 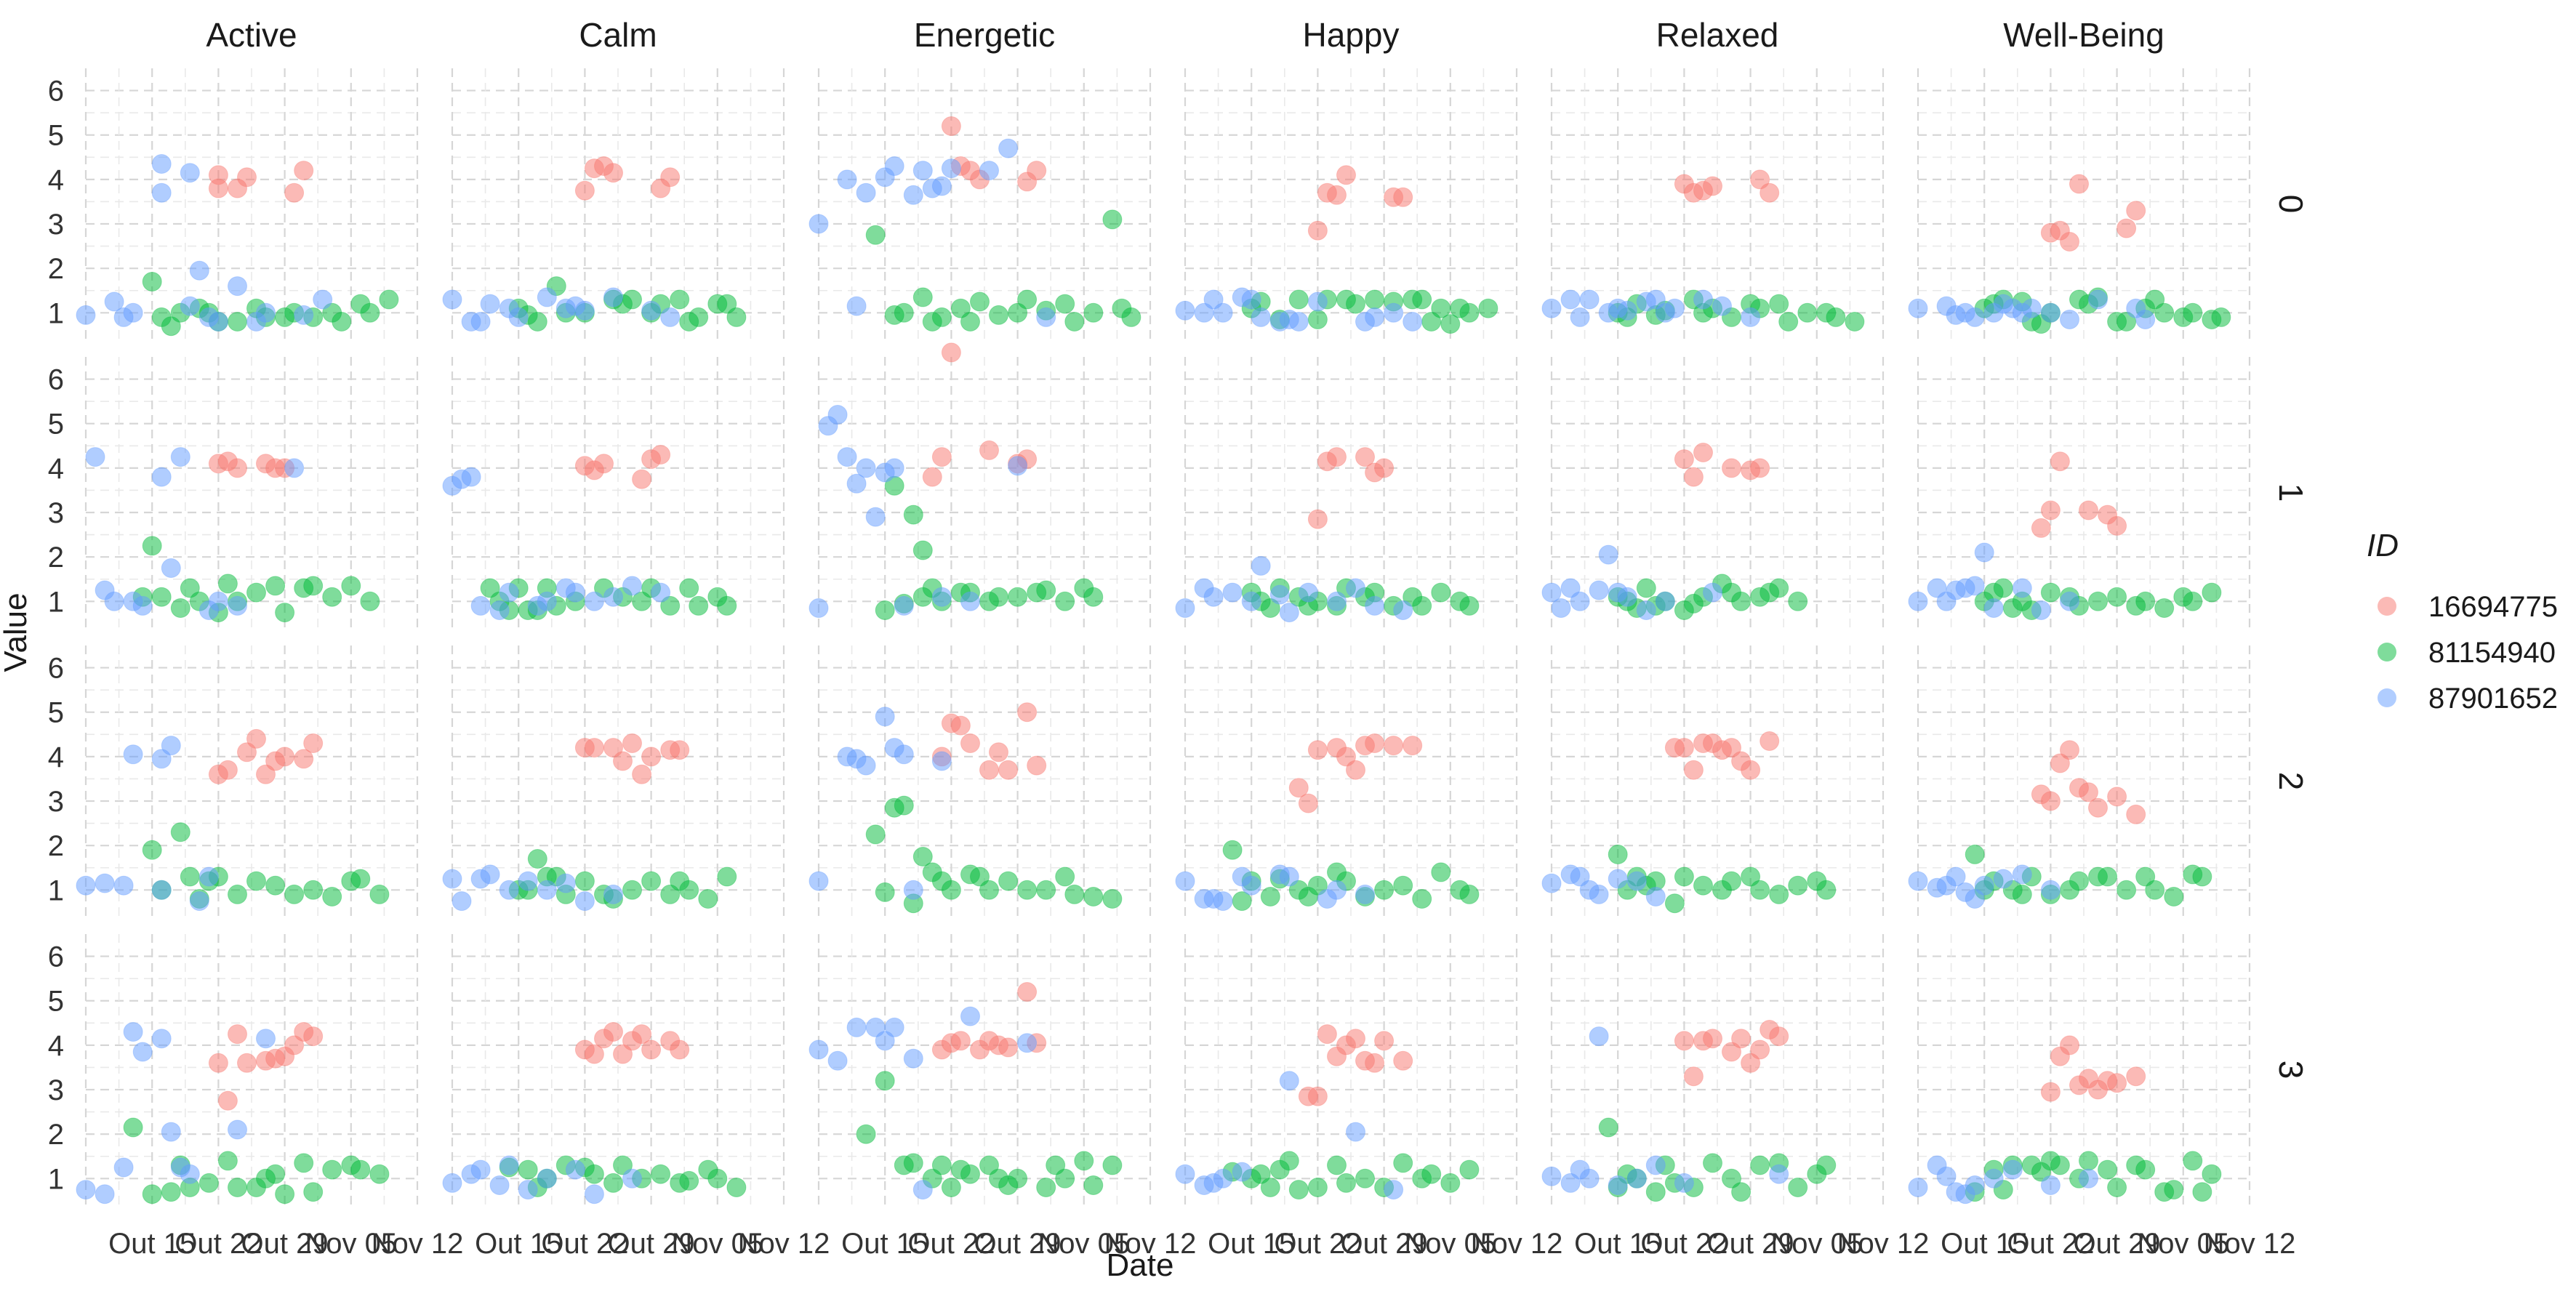 I want to click on facet-col-label: Energetic, so click(x=984, y=35).